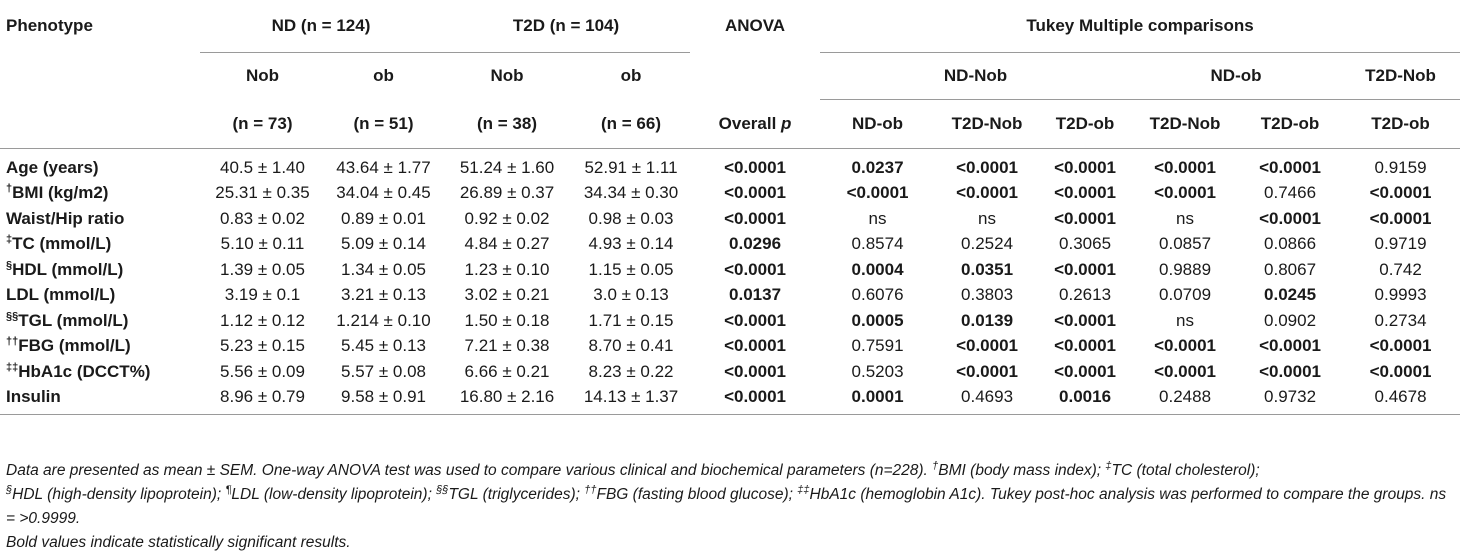 The width and height of the screenshot is (1460, 556). I want to click on table-cell: 5.57 ± 0.08, so click(383, 371).